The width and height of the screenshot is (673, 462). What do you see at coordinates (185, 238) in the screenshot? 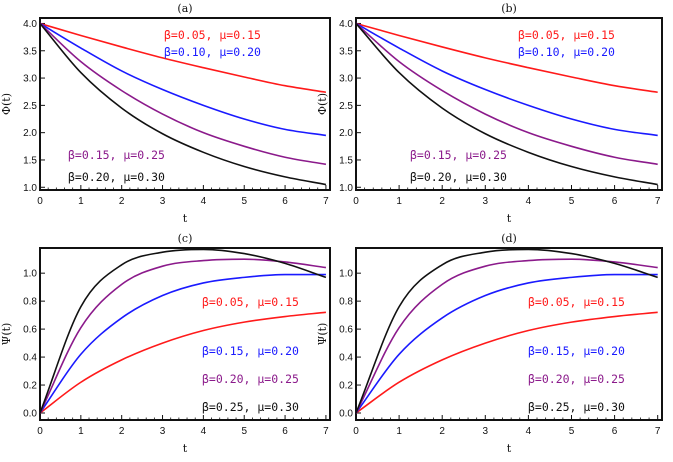
I see `panel-title: (c)` at bounding box center [185, 238].